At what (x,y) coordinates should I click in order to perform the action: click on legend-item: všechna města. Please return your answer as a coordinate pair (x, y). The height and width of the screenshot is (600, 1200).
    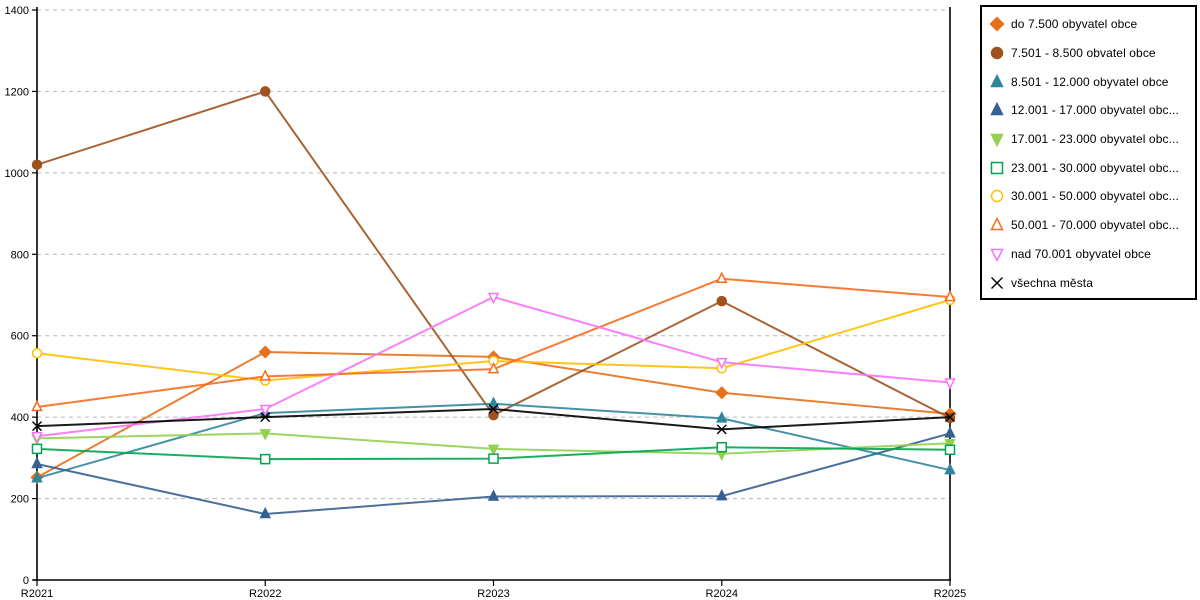
    Looking at the image, I should click on (1088, 282).